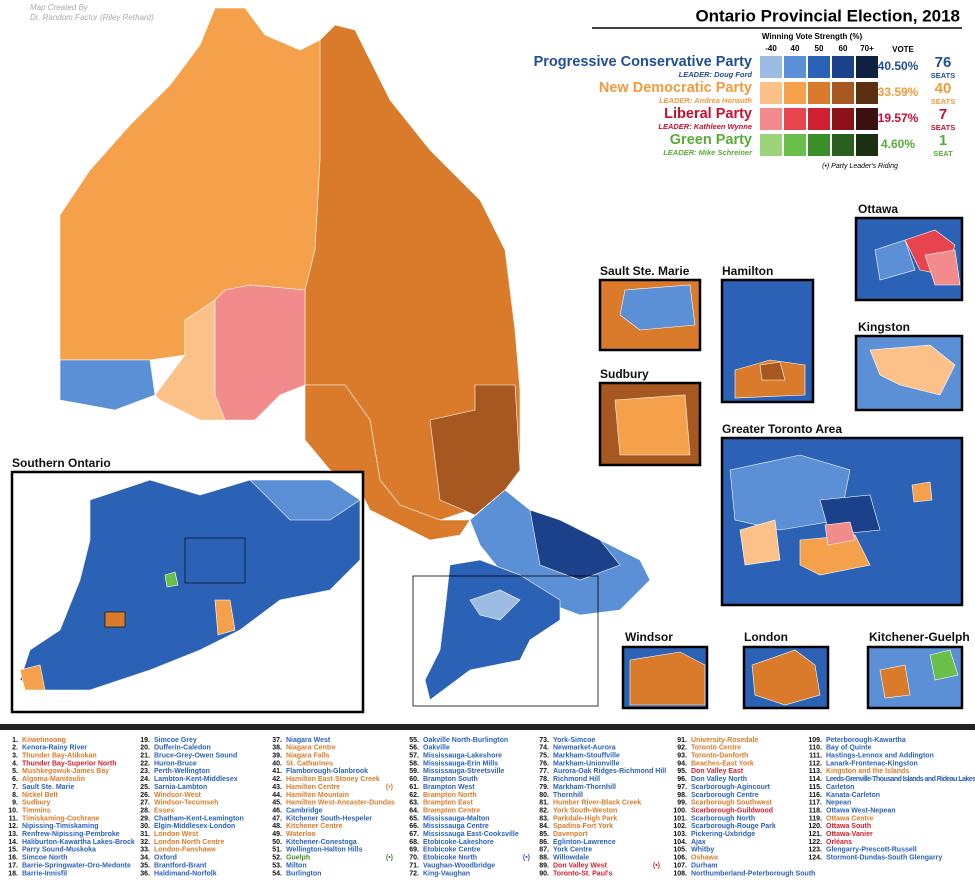 The image size is (975, 880). Describe the element at coordinates (15, 771) in the screenshot. I see `riding-number: 5.` at that location.